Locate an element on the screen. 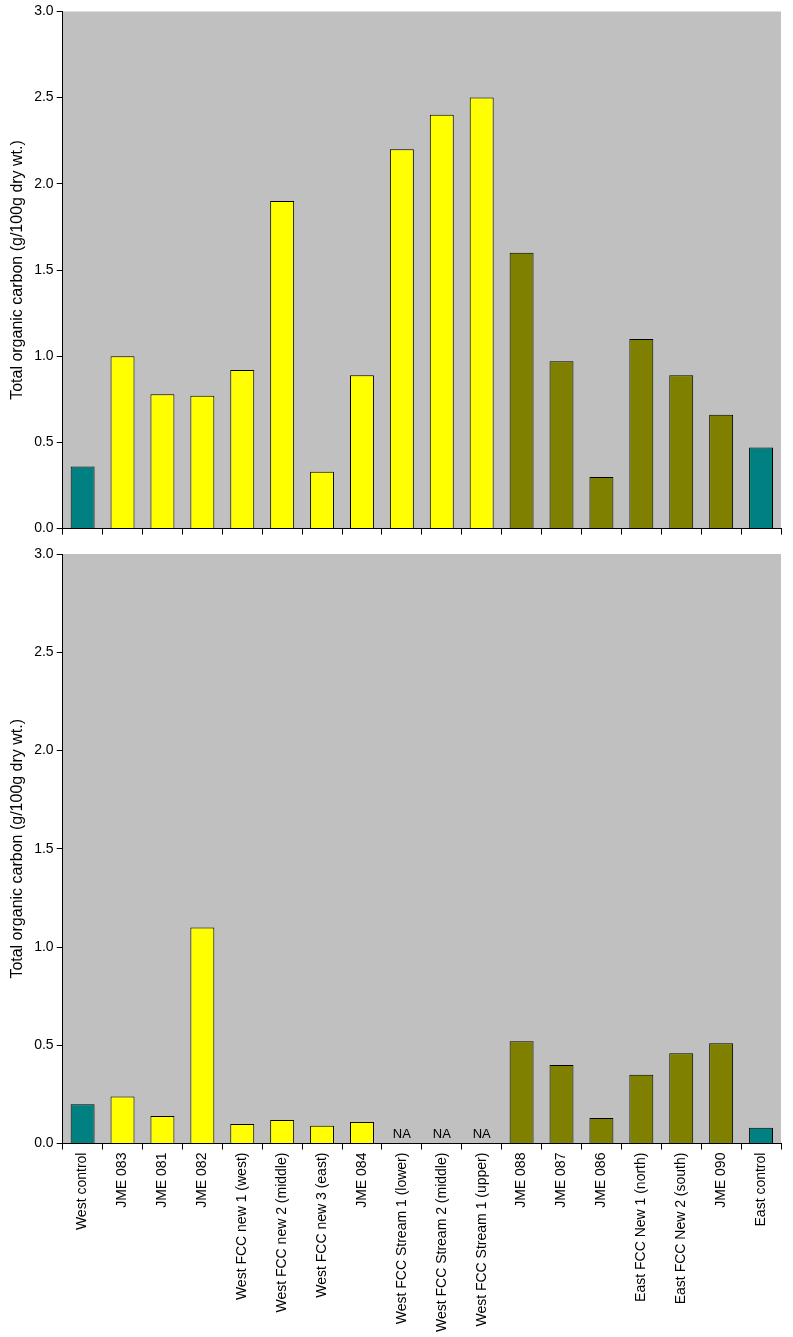 This screenshot has height=1337, width=793. x-tick-label: West FCC new 2 (middle) is located at coordinates (281, 1232).